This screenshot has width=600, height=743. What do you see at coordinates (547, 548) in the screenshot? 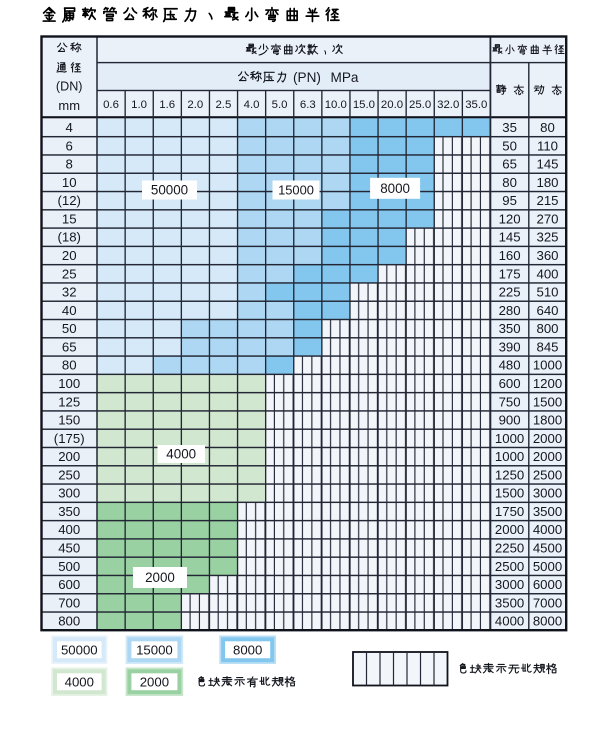
I see `svg-text: 4500` at bounding box center [547, 548].